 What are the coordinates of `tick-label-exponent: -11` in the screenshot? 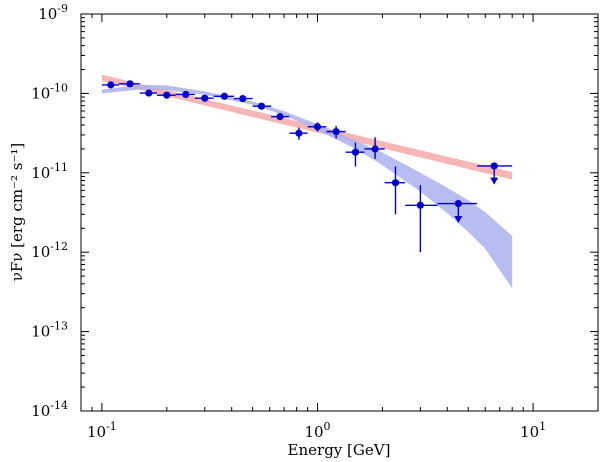 It's located at (59, 167).